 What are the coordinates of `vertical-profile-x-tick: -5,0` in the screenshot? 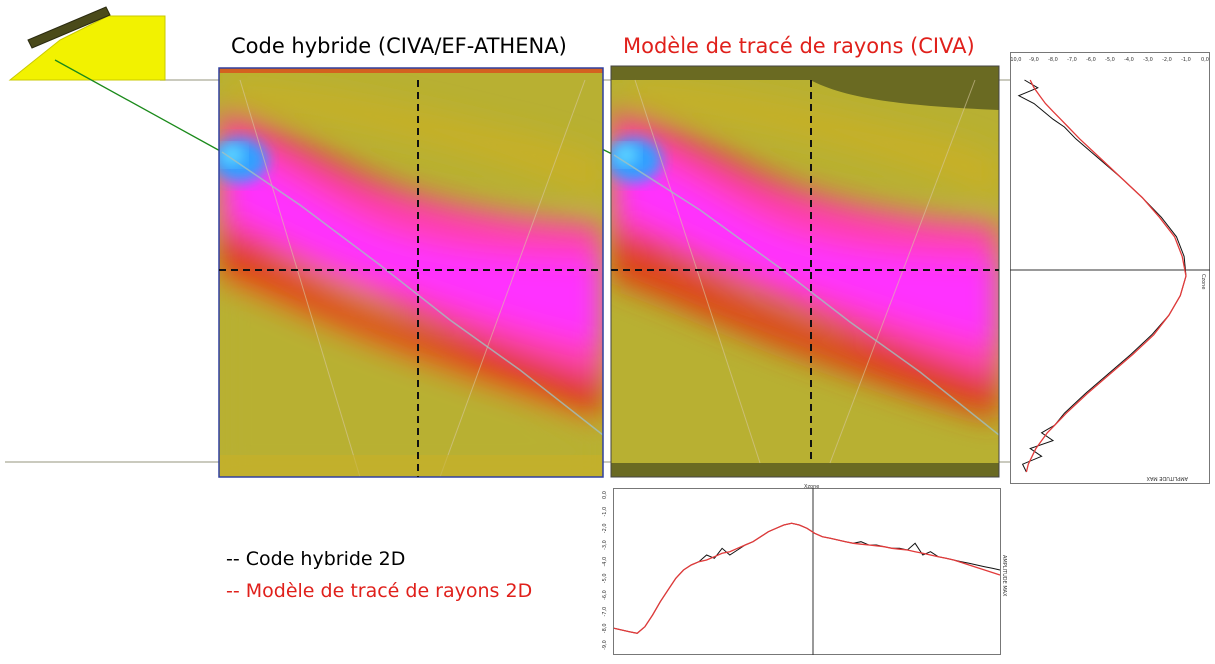 It's located at (1110, 60).